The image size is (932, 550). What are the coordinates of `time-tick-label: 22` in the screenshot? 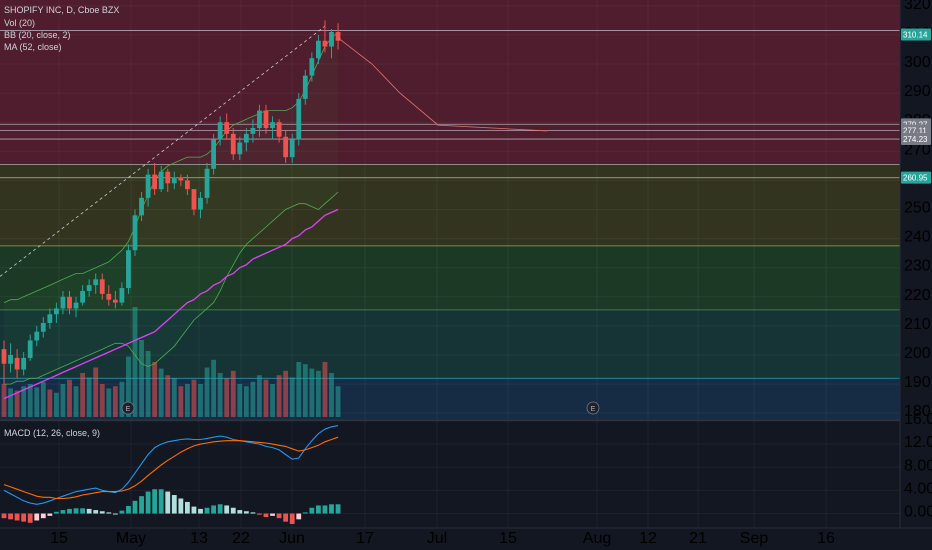 It's located at (241, 538).